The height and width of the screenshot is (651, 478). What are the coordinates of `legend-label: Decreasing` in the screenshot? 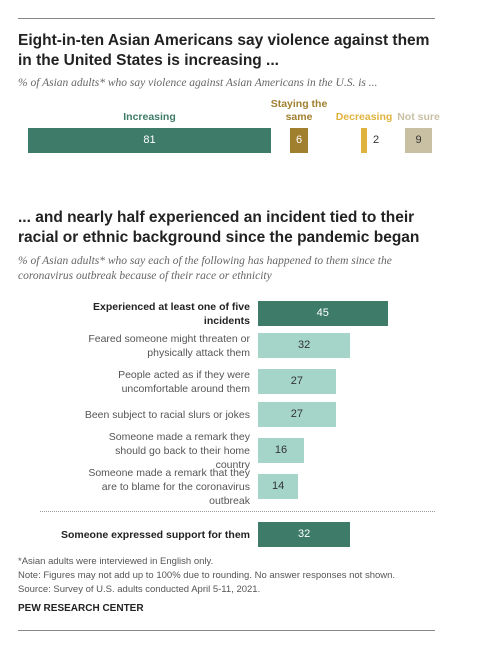 It's located at (364, 117).